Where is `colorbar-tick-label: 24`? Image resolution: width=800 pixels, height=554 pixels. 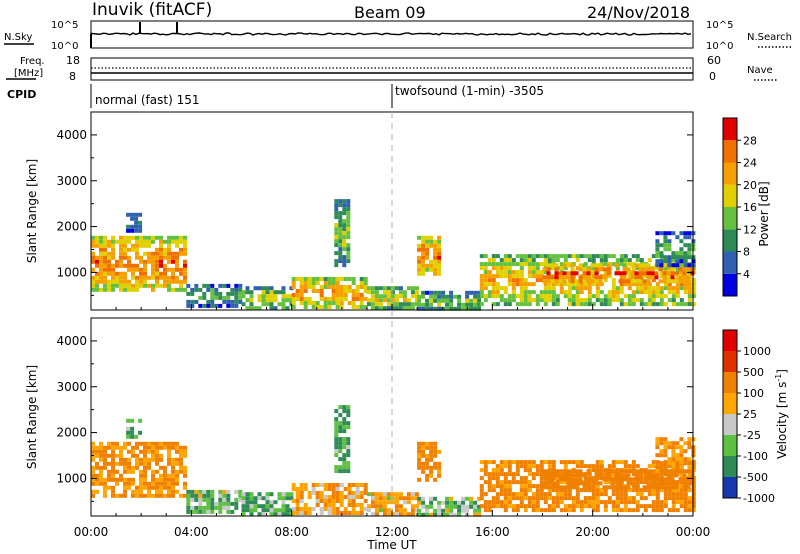
colorbar-tick-label: 24 is located at coordinates (750, 163).